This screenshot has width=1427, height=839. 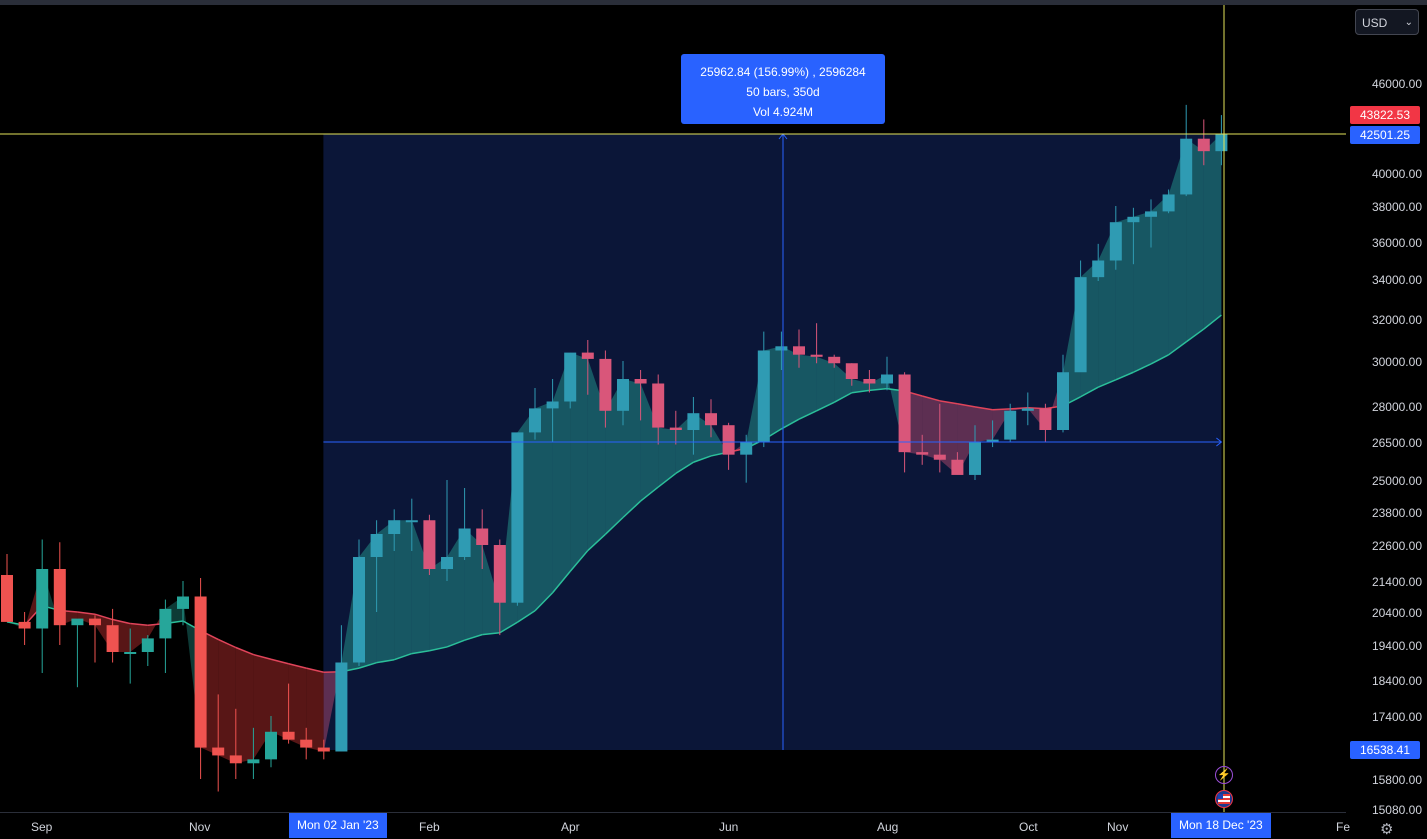 What do you see at coordinates (1385, 750) in the screenshot?
I see `price-badge-low: 16538.41` at bounding box center [1385, 750].